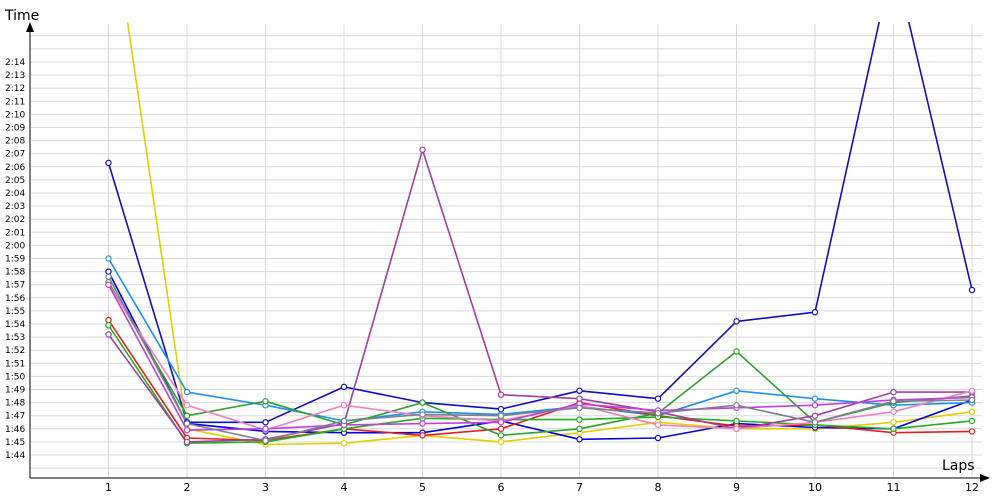 This screenshot has height=500, width=1000. Describe the element at coordinates (15, 443) in the screenshot. I see `y-tick-label: 1:45` at that location.